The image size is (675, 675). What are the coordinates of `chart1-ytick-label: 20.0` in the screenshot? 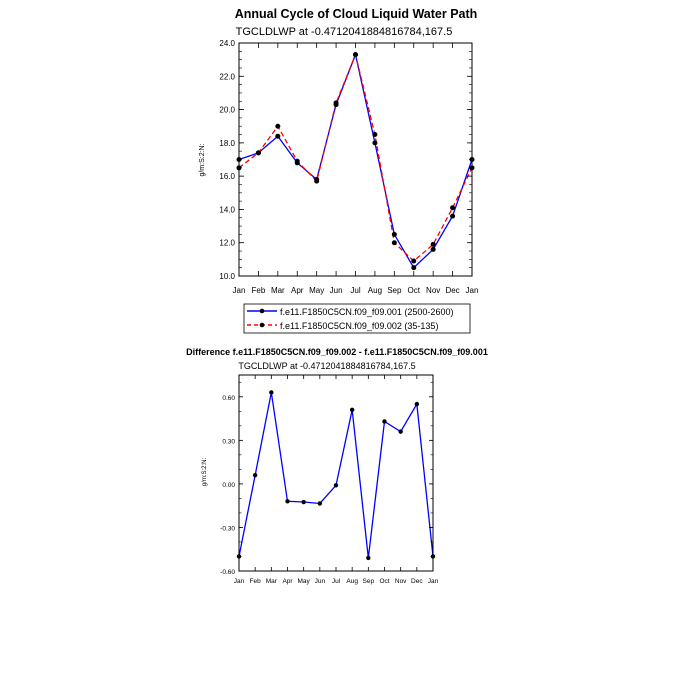 It's located at (227, 110).